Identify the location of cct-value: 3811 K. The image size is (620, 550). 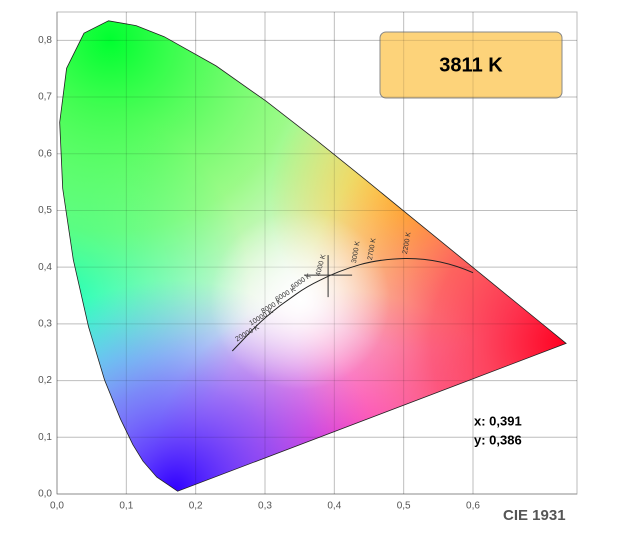
(471, 65).